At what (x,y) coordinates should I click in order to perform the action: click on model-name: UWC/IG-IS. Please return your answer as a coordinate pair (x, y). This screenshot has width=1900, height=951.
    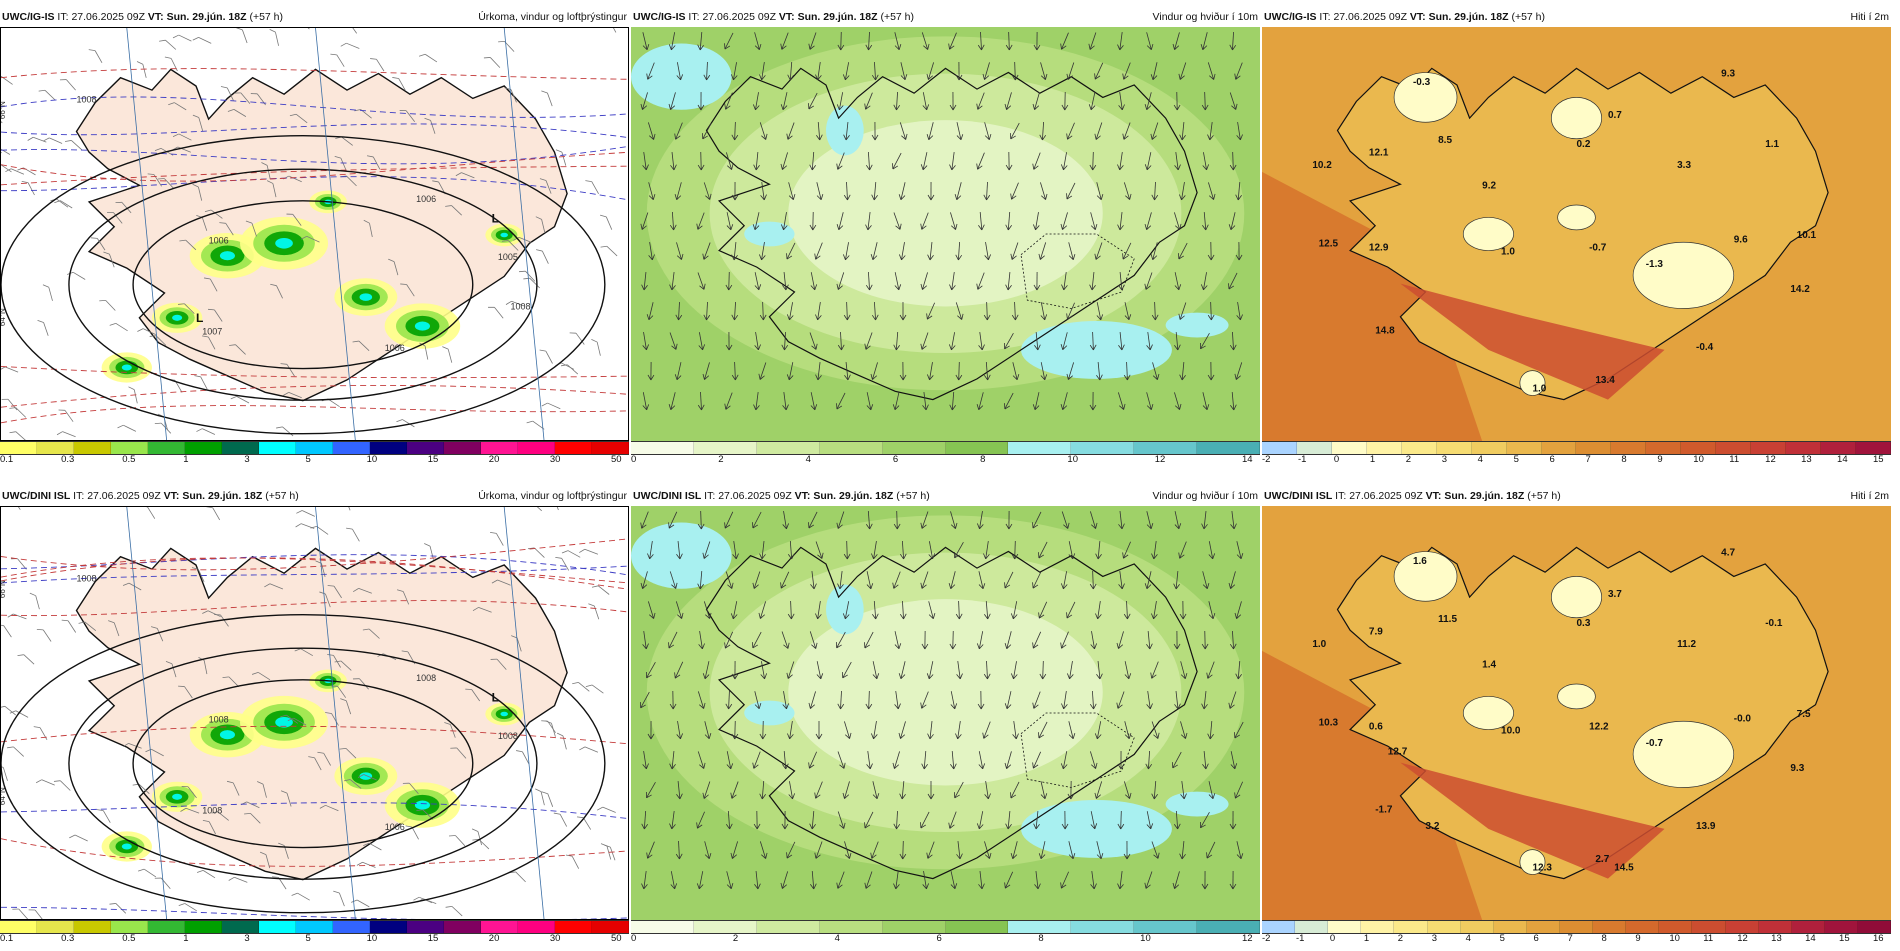
    Looking at the image, I should click on (659, 17).